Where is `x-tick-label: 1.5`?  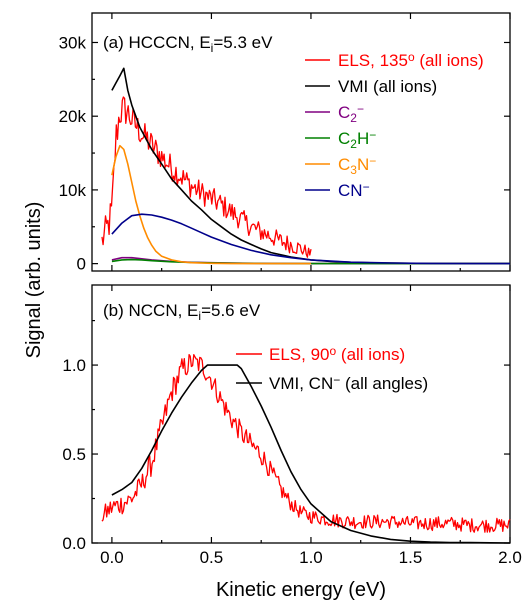 x-tick-label: 1.5 is located at coordinates (411, 557).